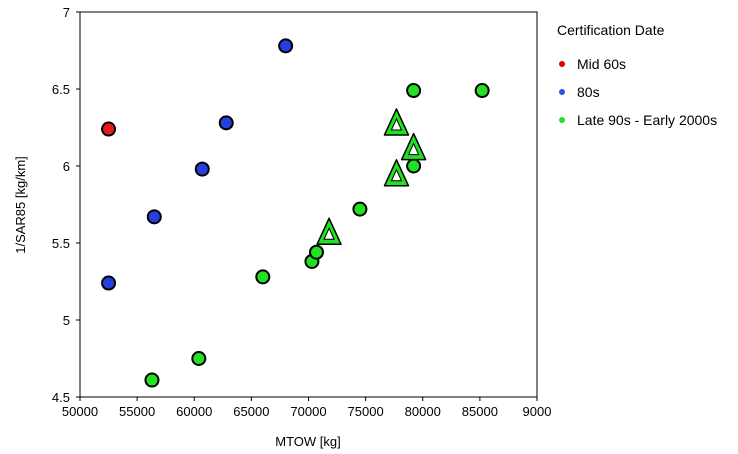 This screenshot has height=454, width=738. I want to click on legend-label: 80s, so click(588, 92).